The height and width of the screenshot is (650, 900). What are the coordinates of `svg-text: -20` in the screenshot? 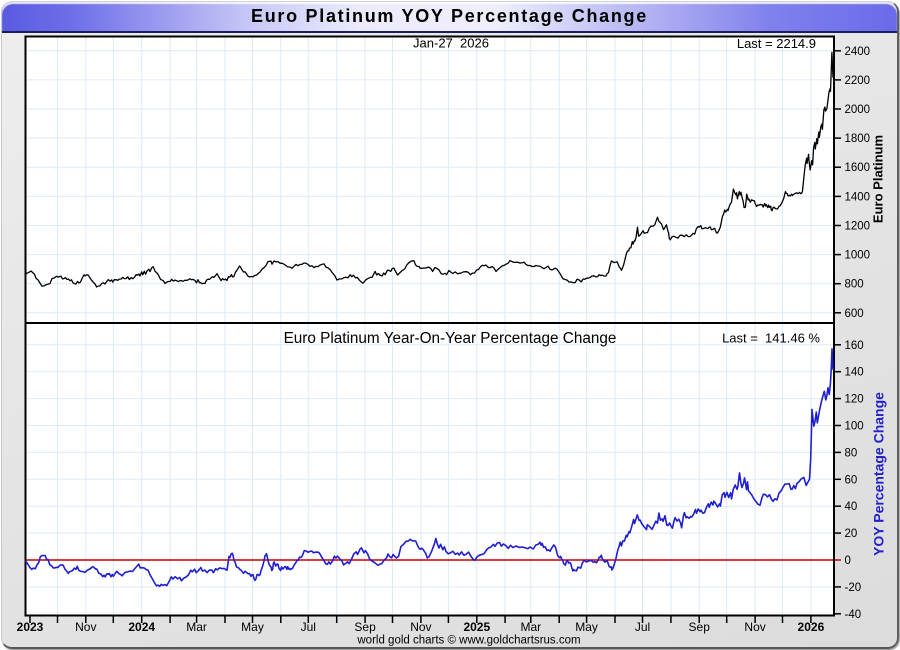 It's located at (853, 588).